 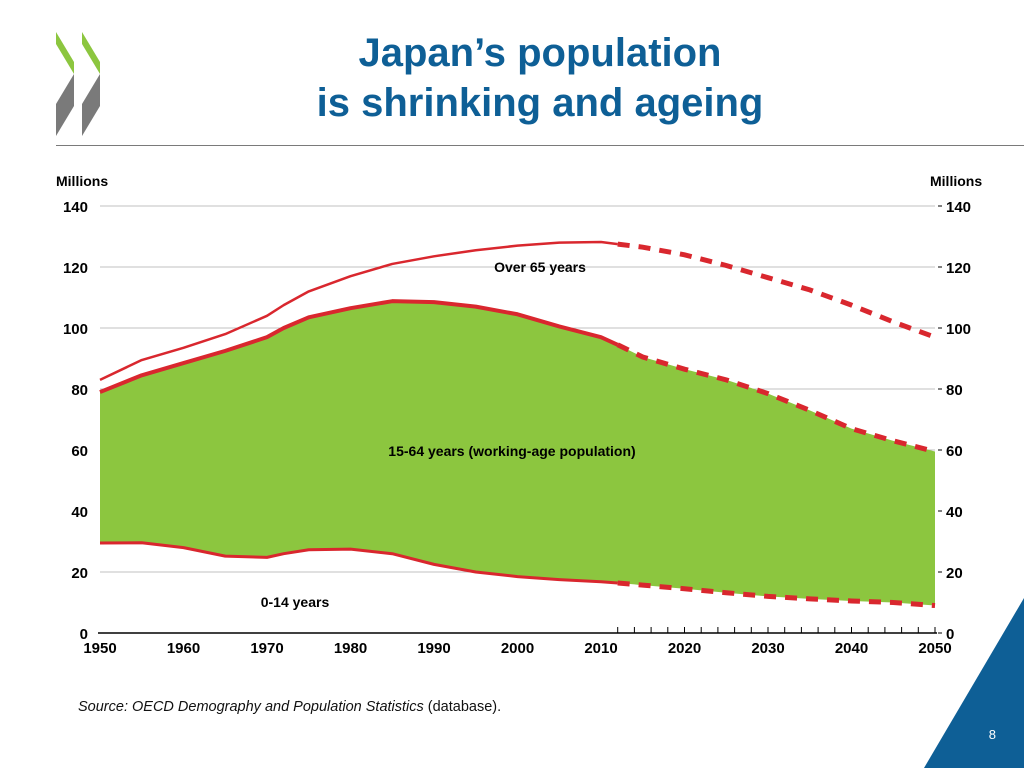 What do you see at coordinates (82, 181) in the screenshot?
I see `left-axis-unit-label: Millions` at bounding box center [82, 181].